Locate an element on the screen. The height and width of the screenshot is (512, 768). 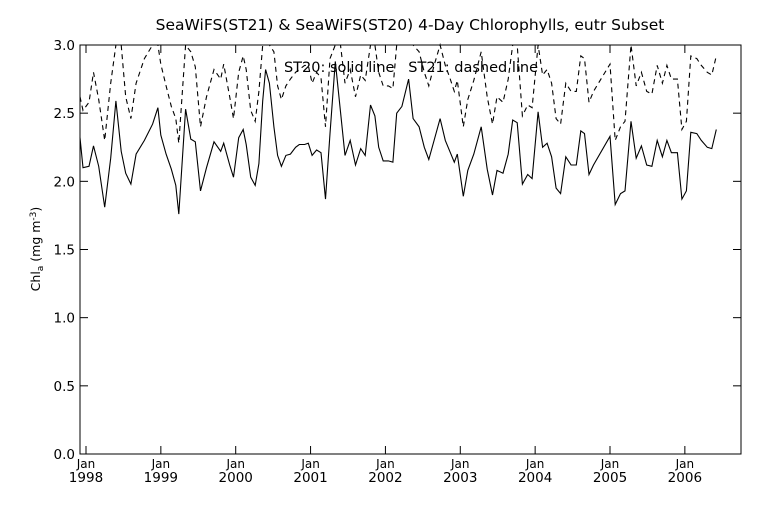
x-tick-year: 1999 is located at coordinates (161, 478).